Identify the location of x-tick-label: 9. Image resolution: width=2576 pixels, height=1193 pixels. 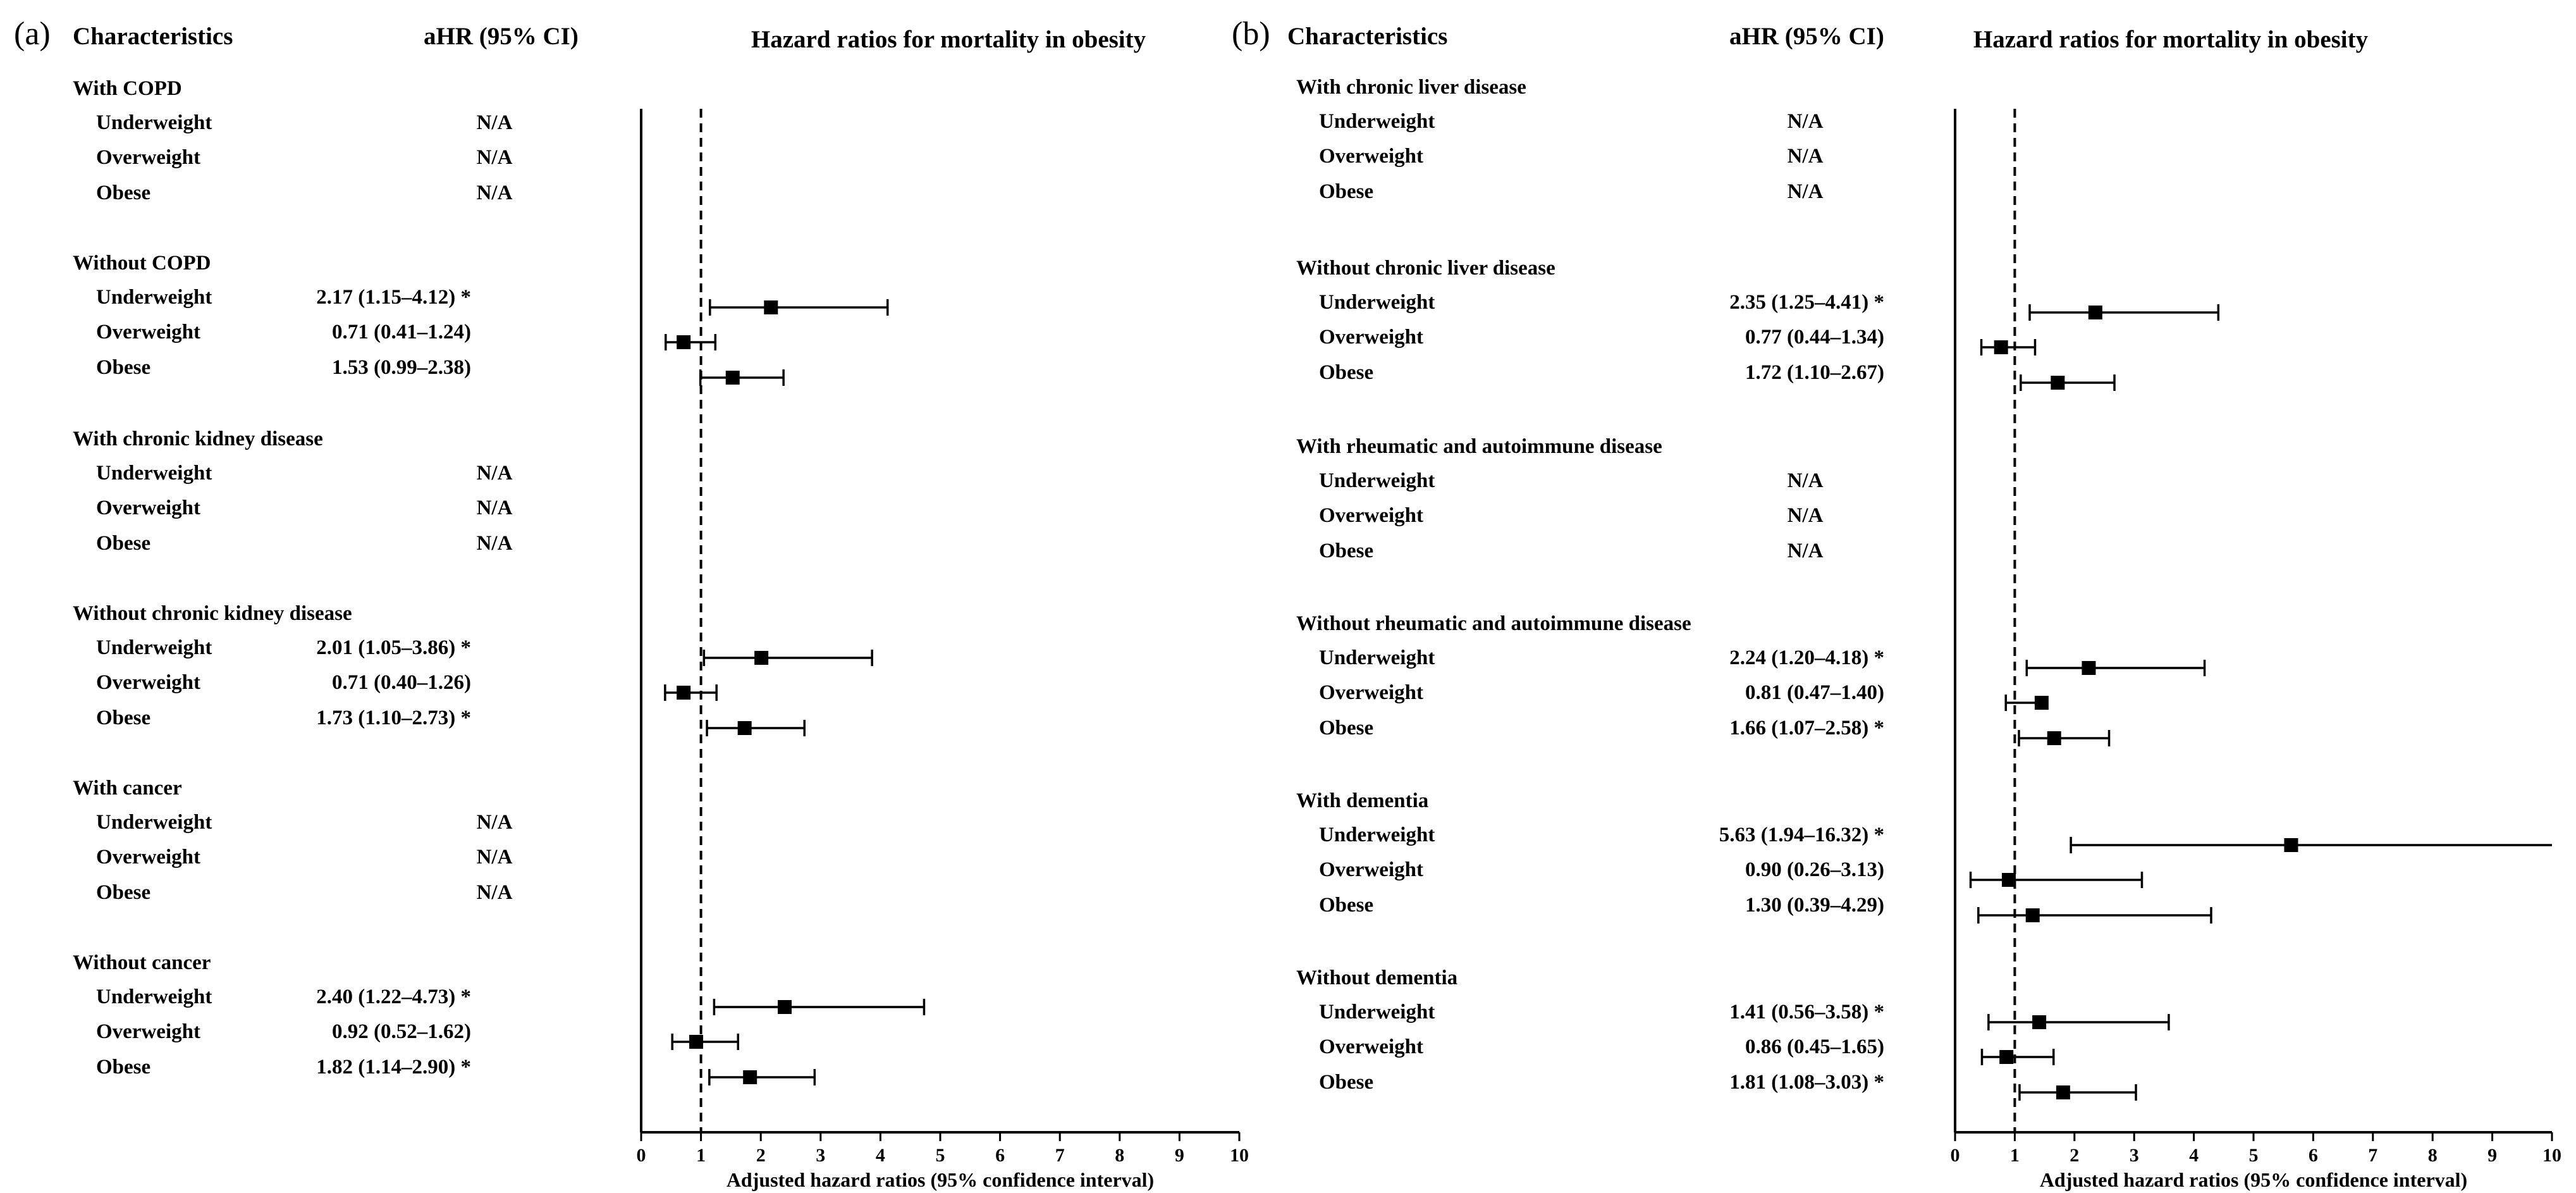
(2492, 1155).